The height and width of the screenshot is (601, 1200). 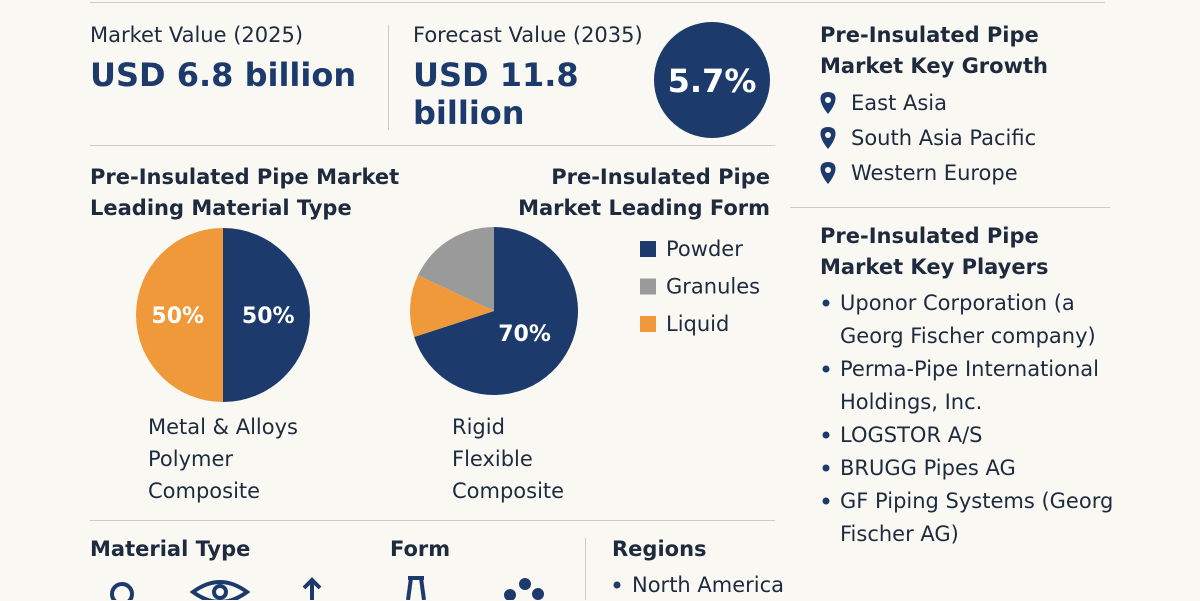 I want to click on forecast-value-label: Forecast Value (2035), so click(x=528, y=35).